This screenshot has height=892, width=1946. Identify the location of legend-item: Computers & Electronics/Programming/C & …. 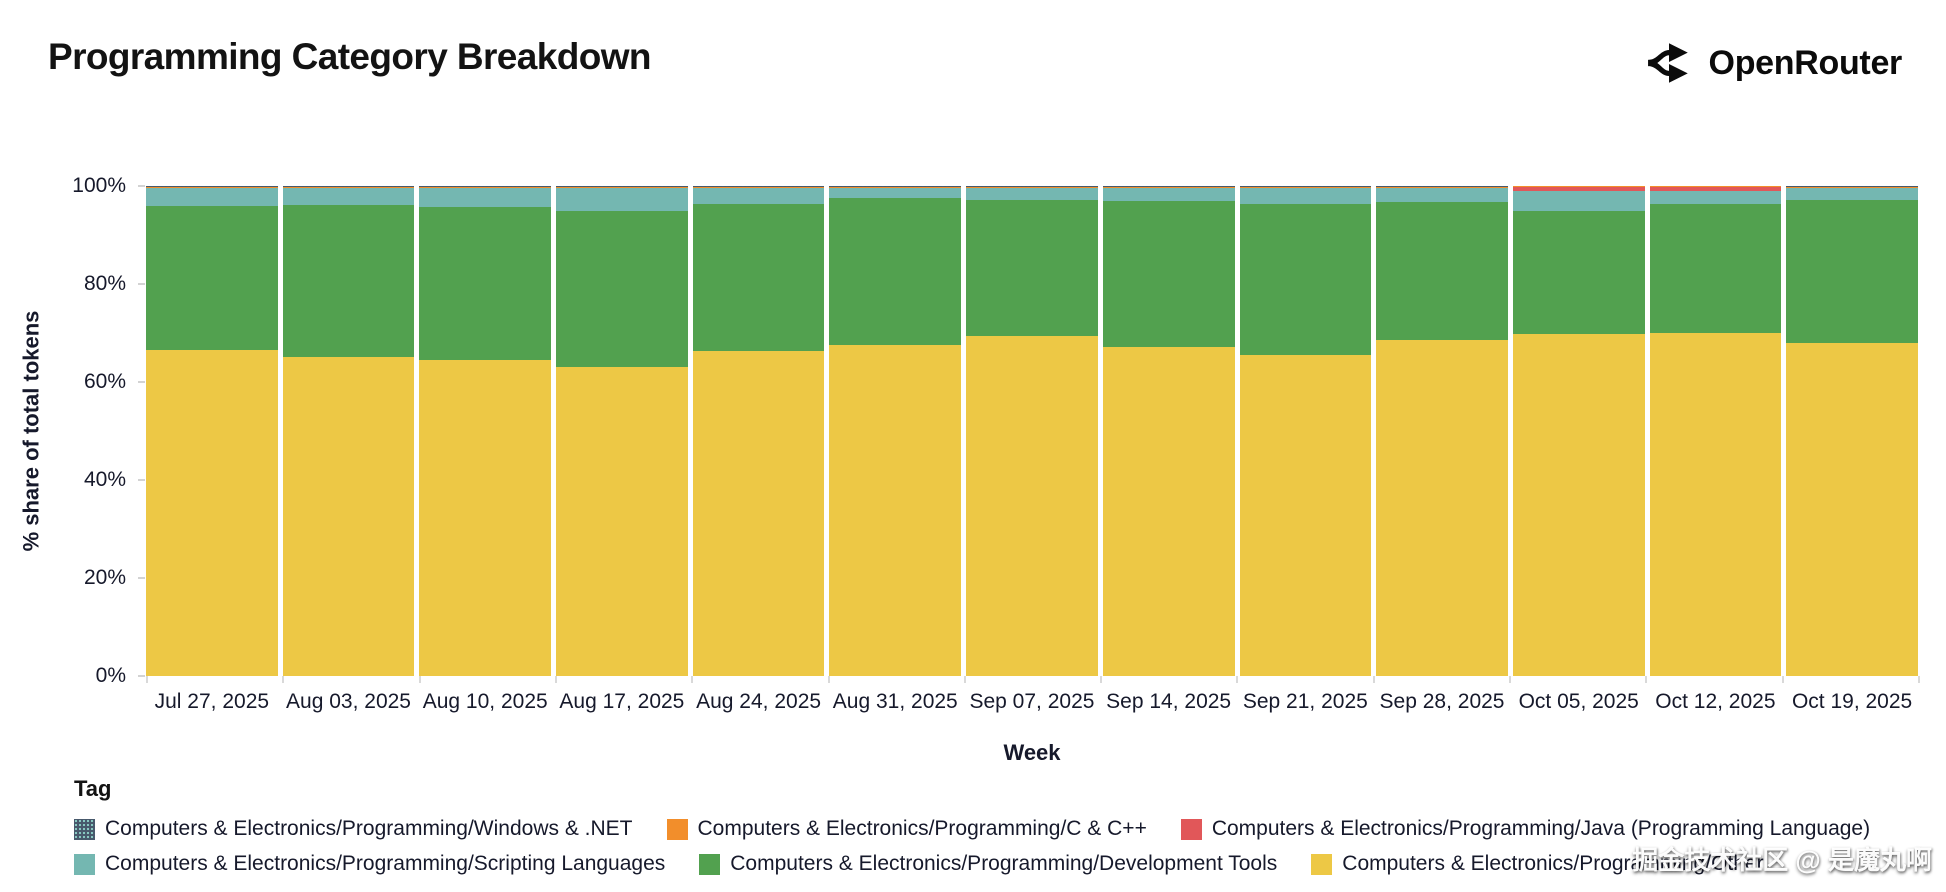
(906, 829).